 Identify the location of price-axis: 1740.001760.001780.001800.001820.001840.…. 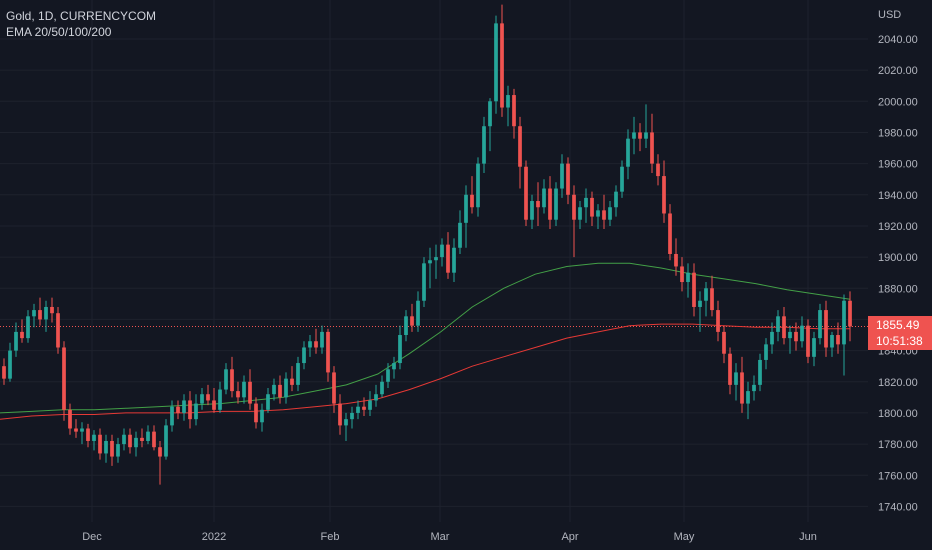
(898, 261).